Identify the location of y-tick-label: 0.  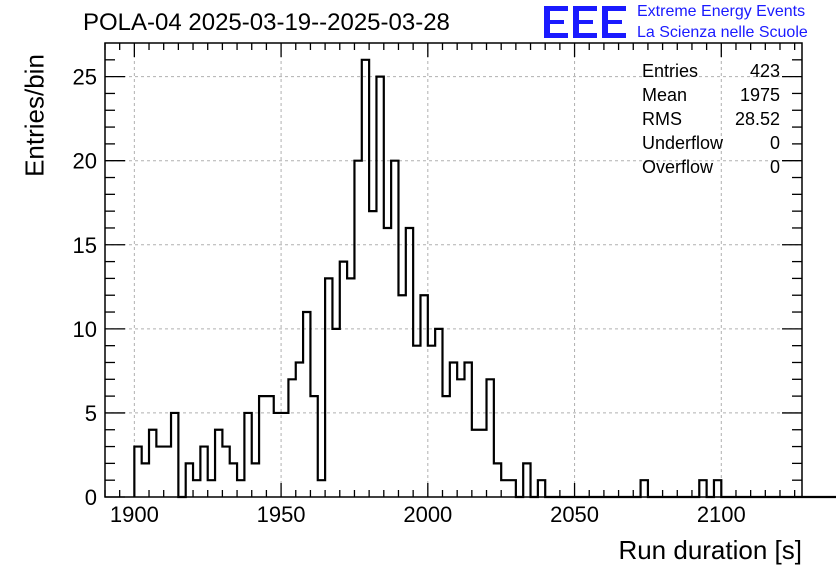
(91, 497).